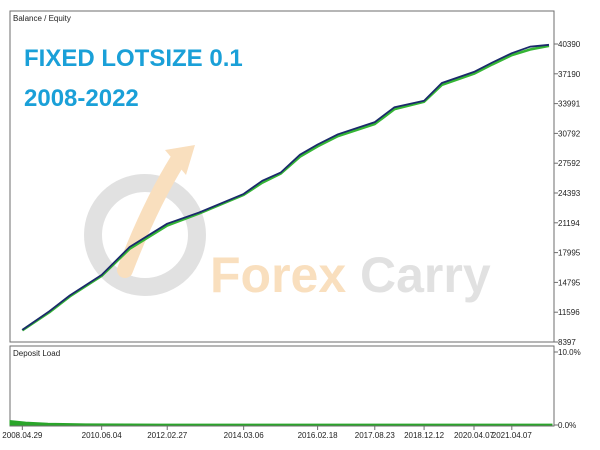  I want to click on y-axis-deposit: 10.0% 0.0%, so click(567, 389).